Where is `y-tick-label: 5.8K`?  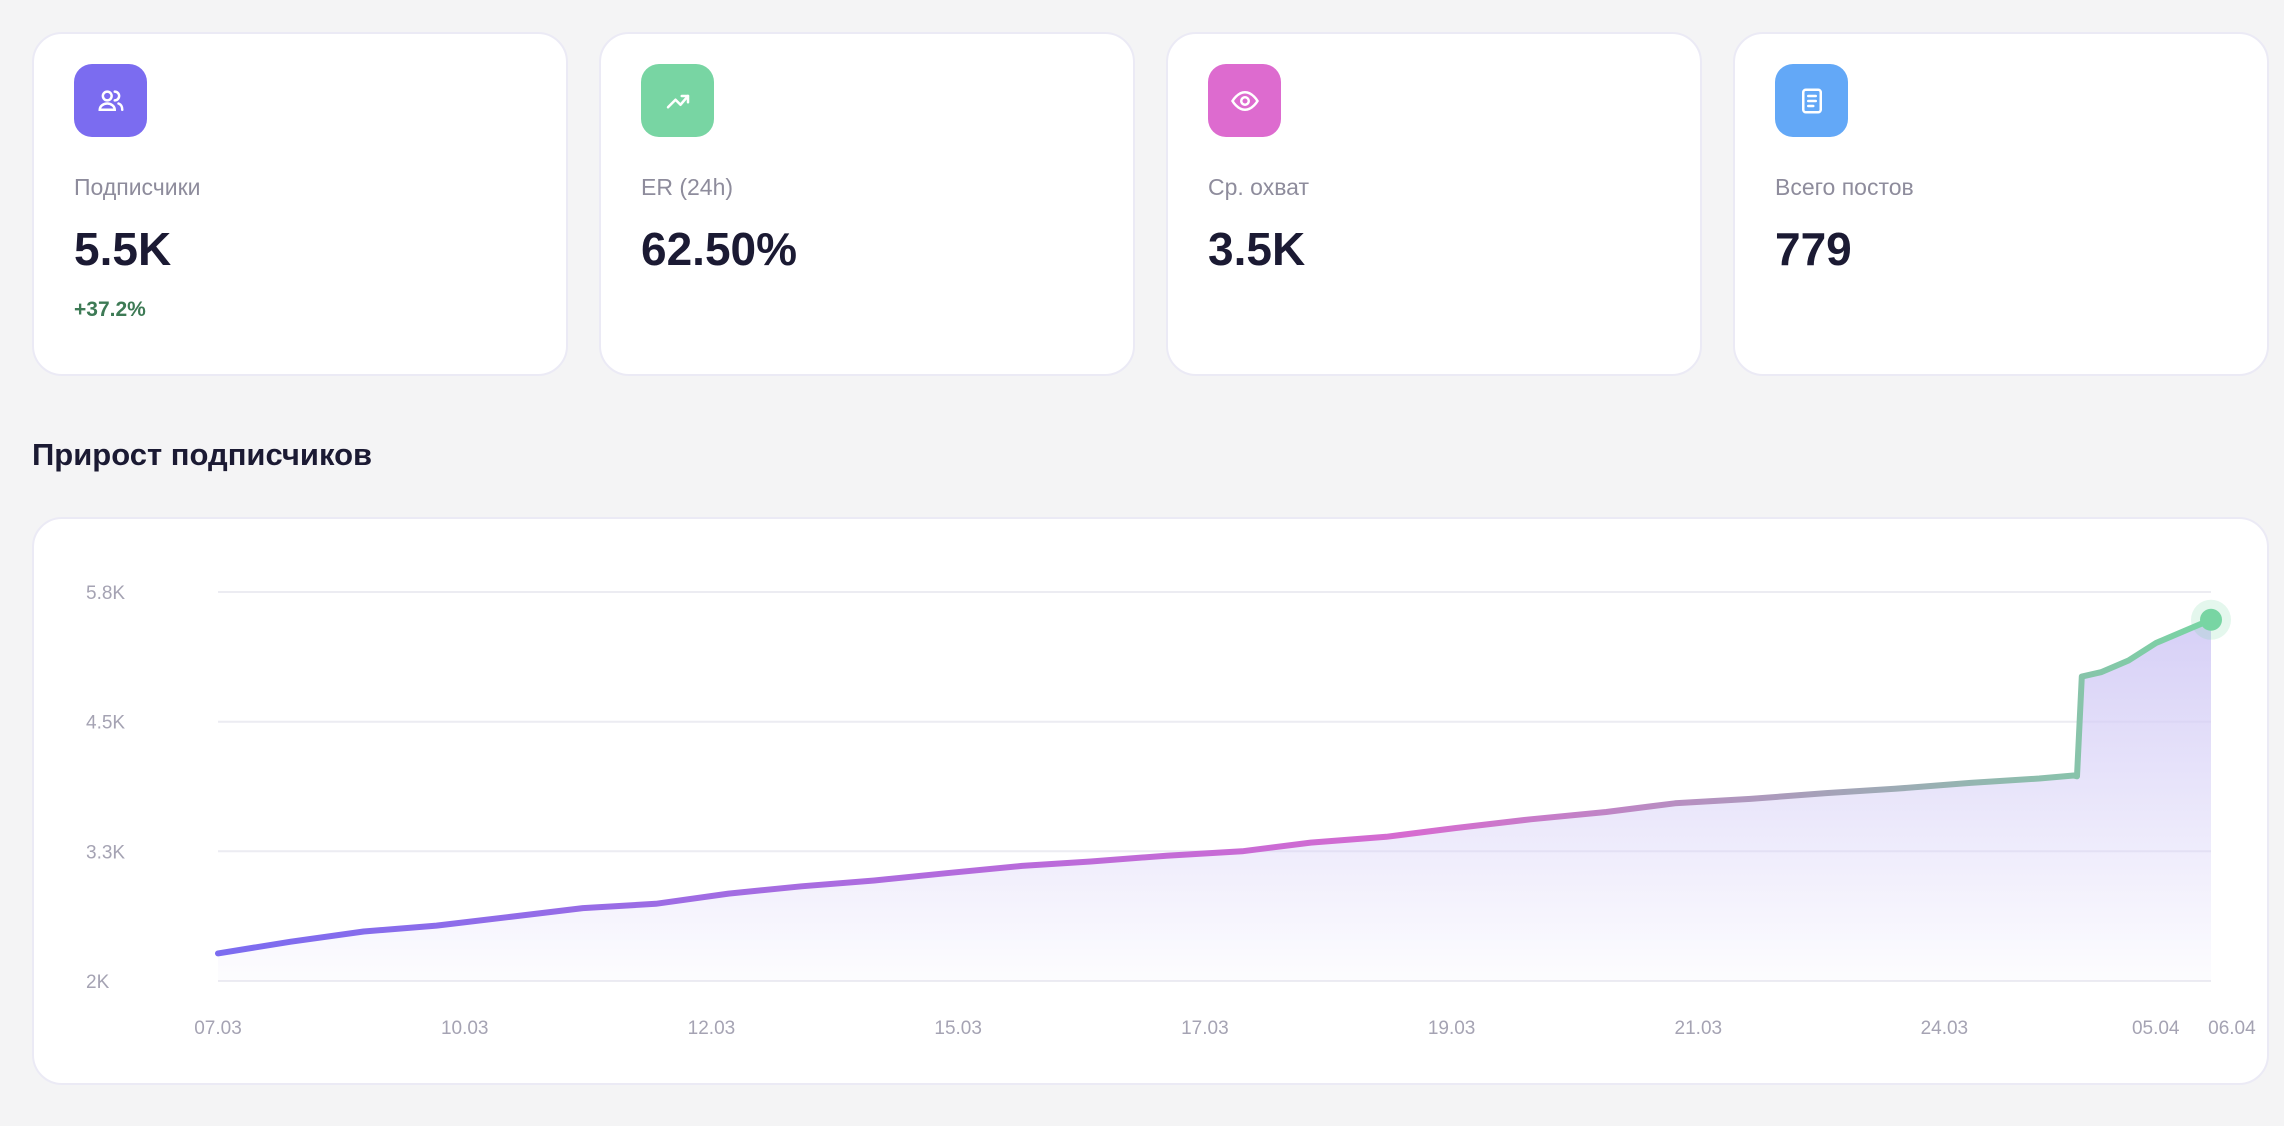 y-tick-label: 5.8K is located at coordinates (105, 593).